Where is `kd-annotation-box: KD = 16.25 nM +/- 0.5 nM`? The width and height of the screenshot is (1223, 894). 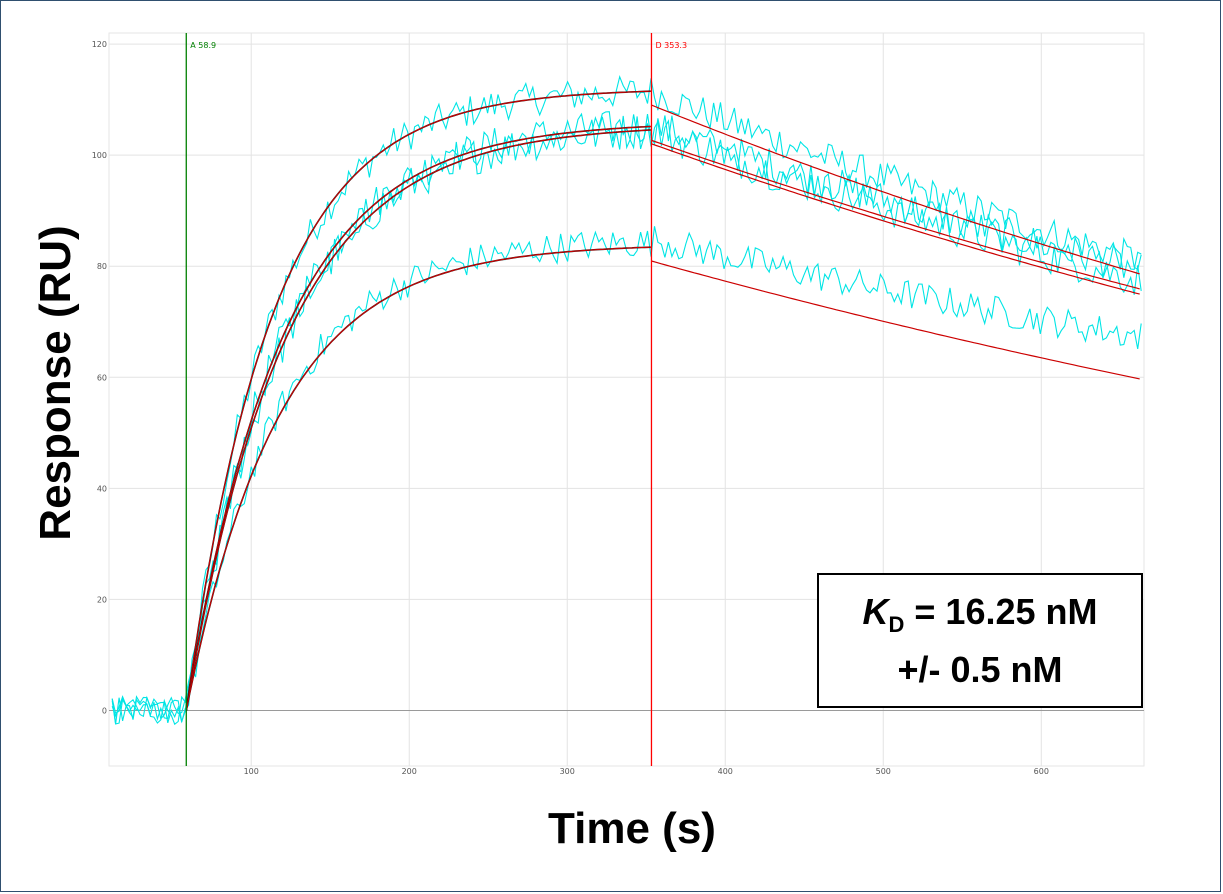 kd-annotation-box: KD = 16.25 nM +/- 0.5 nM is located at coordinates (980, 640).